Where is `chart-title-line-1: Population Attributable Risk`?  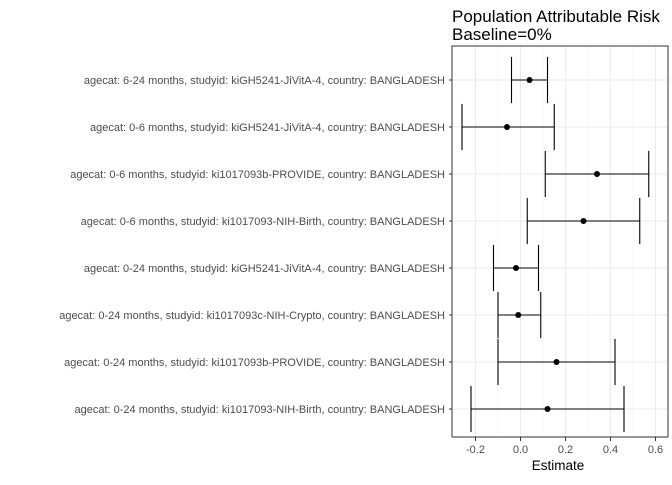 chart-title-line-1: Population Attributable Risk is located at coordinates (556, 16).